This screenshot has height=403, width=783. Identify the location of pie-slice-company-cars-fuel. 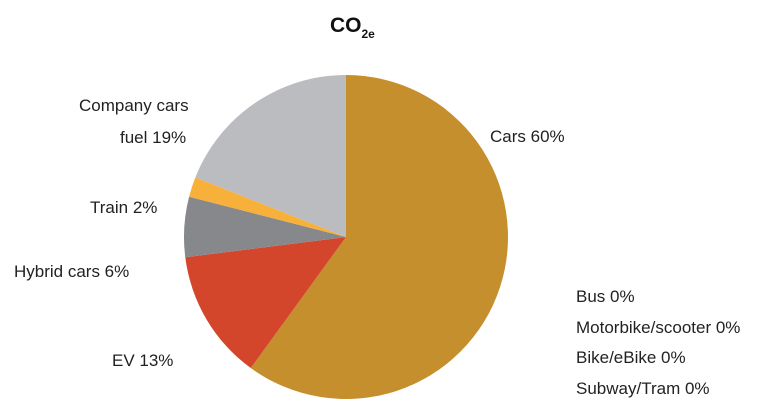
(270, 156).